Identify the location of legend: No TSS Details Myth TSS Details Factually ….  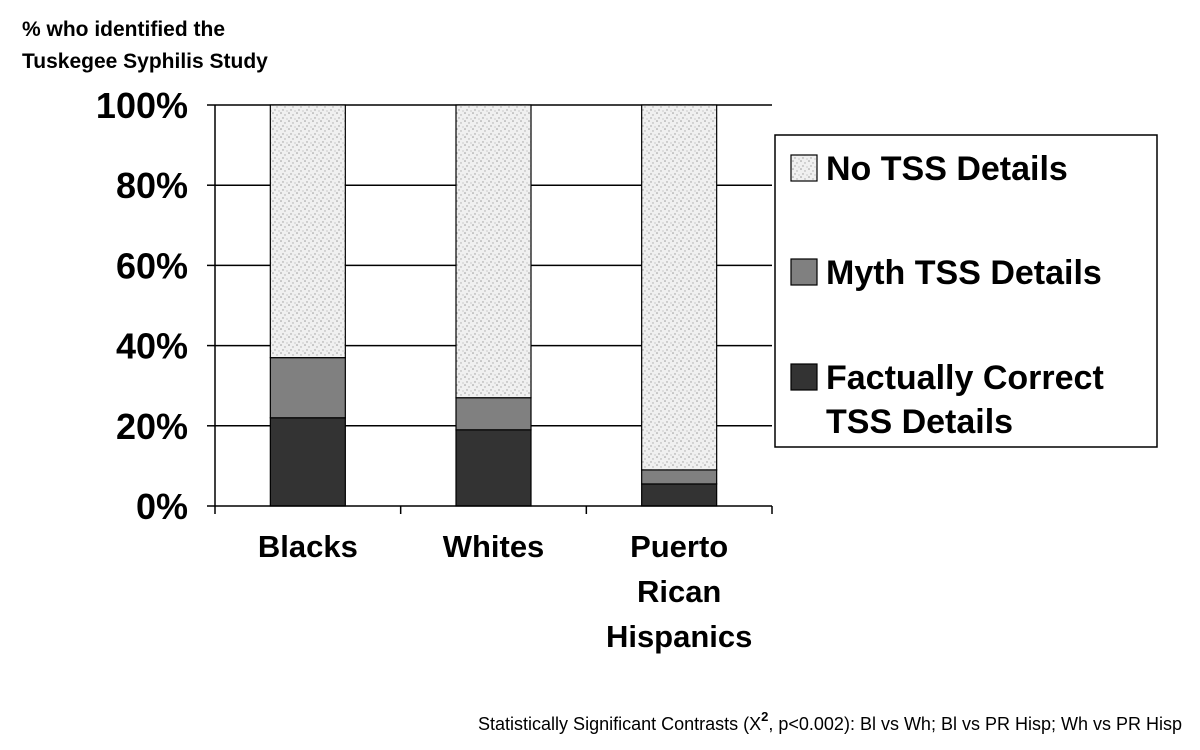
(966, 291).